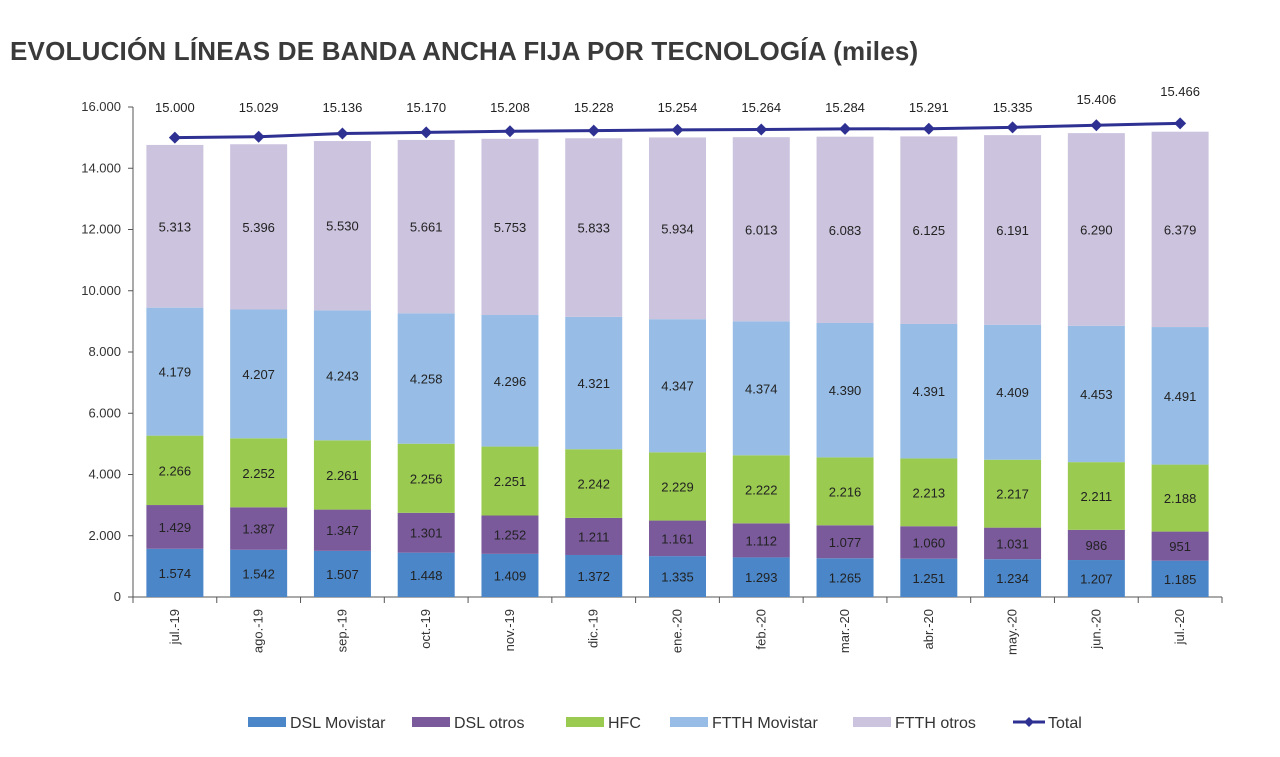 The height and width of the screenshot is (757, 1280). What do you see at coordinates (1179, 627) in the screenshot?
I see `x-tick-label: jul.-20` at bounding box center [1179, 627].